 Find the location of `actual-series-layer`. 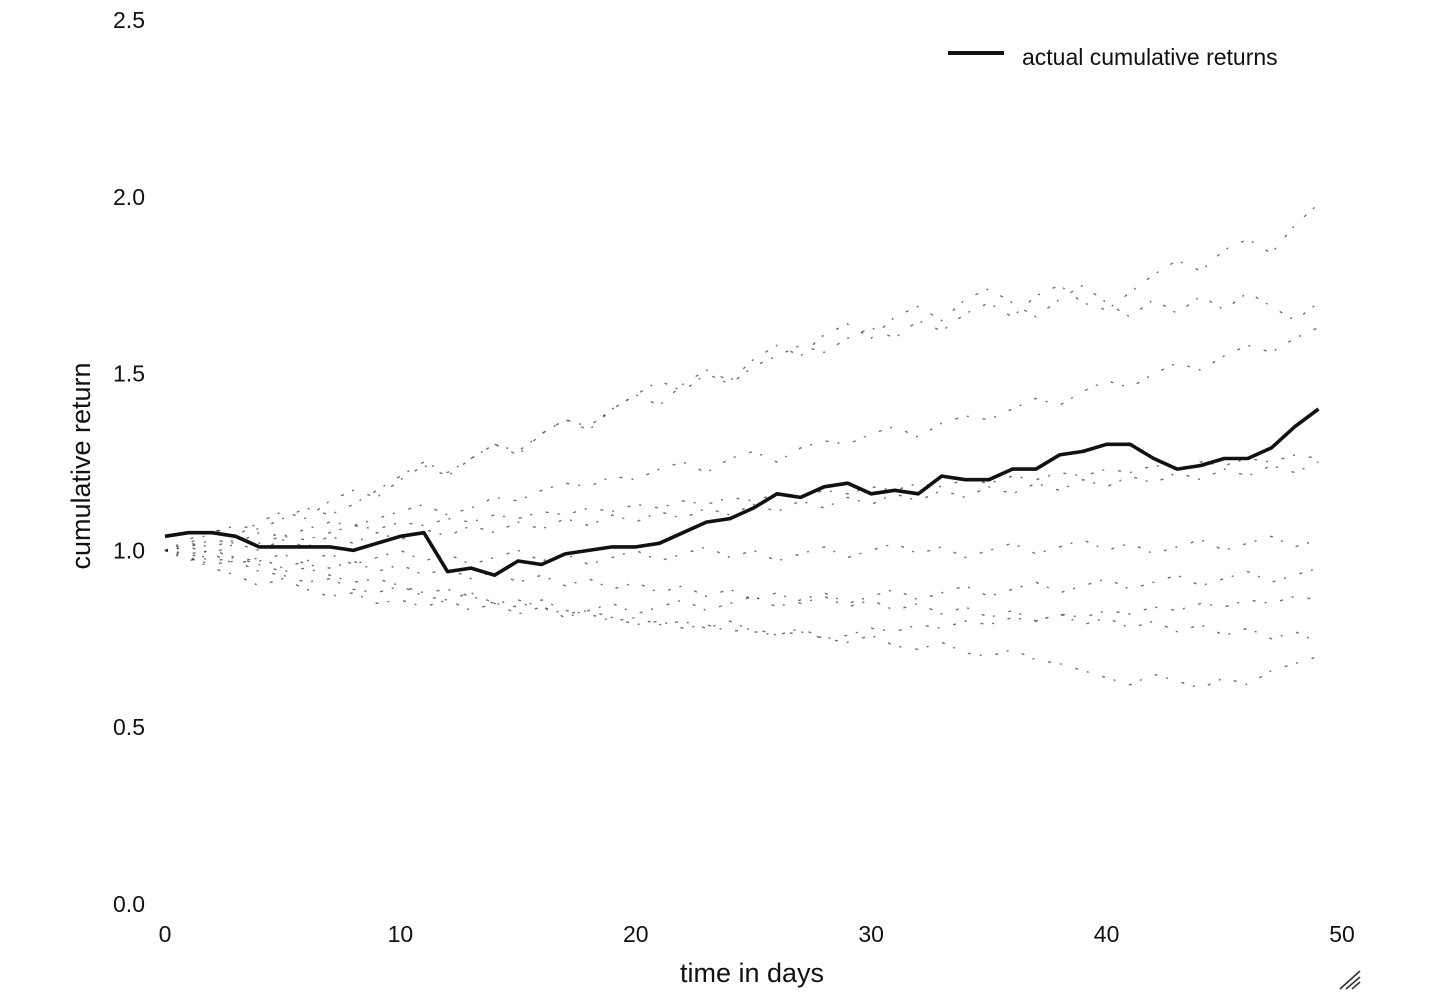

actual-series-layer is located at coordinates (742, 492).